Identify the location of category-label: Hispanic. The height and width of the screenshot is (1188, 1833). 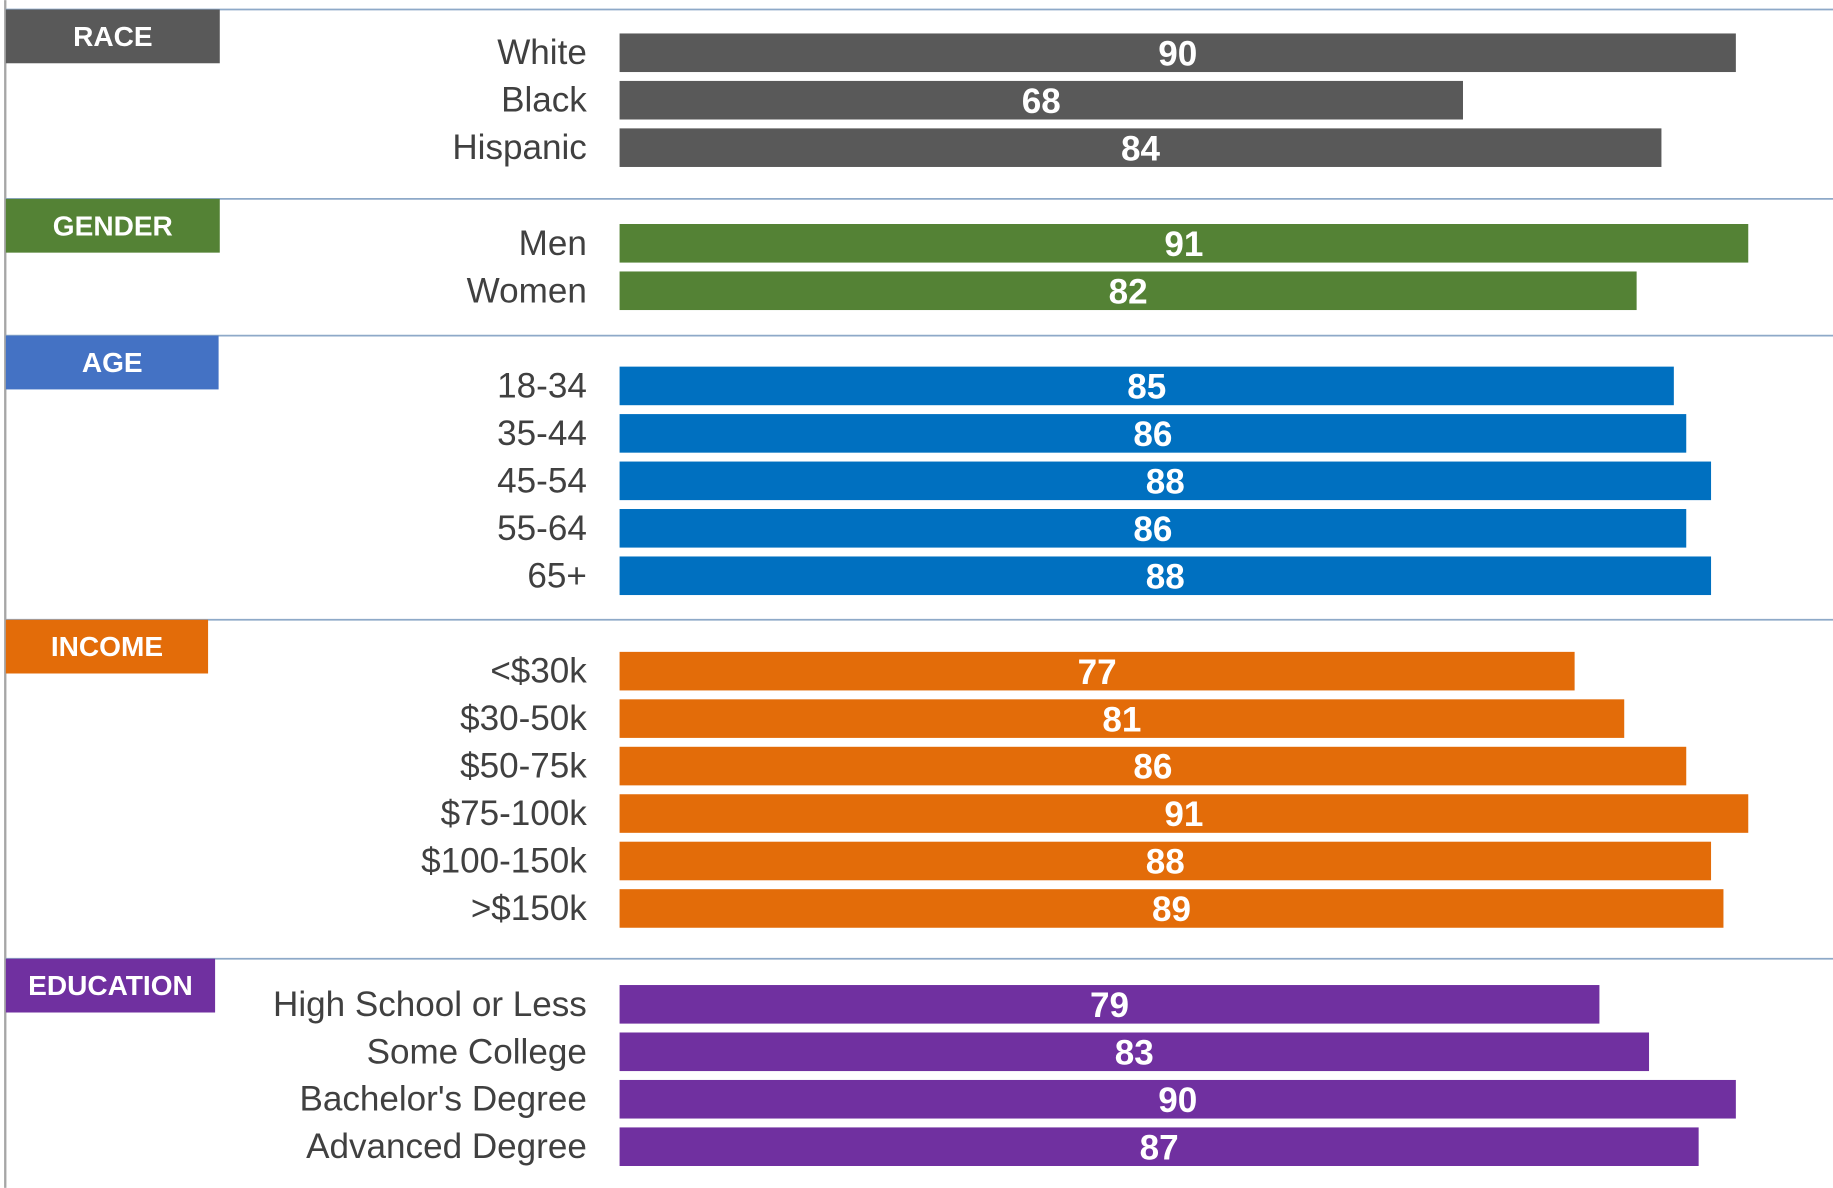
(519, 147).